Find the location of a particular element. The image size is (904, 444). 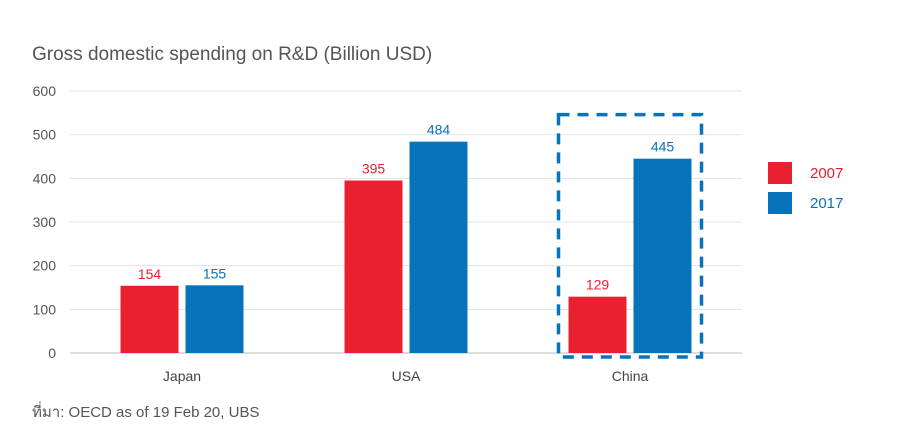

legend-swatch-2007 is located at coordinates (780, 173).